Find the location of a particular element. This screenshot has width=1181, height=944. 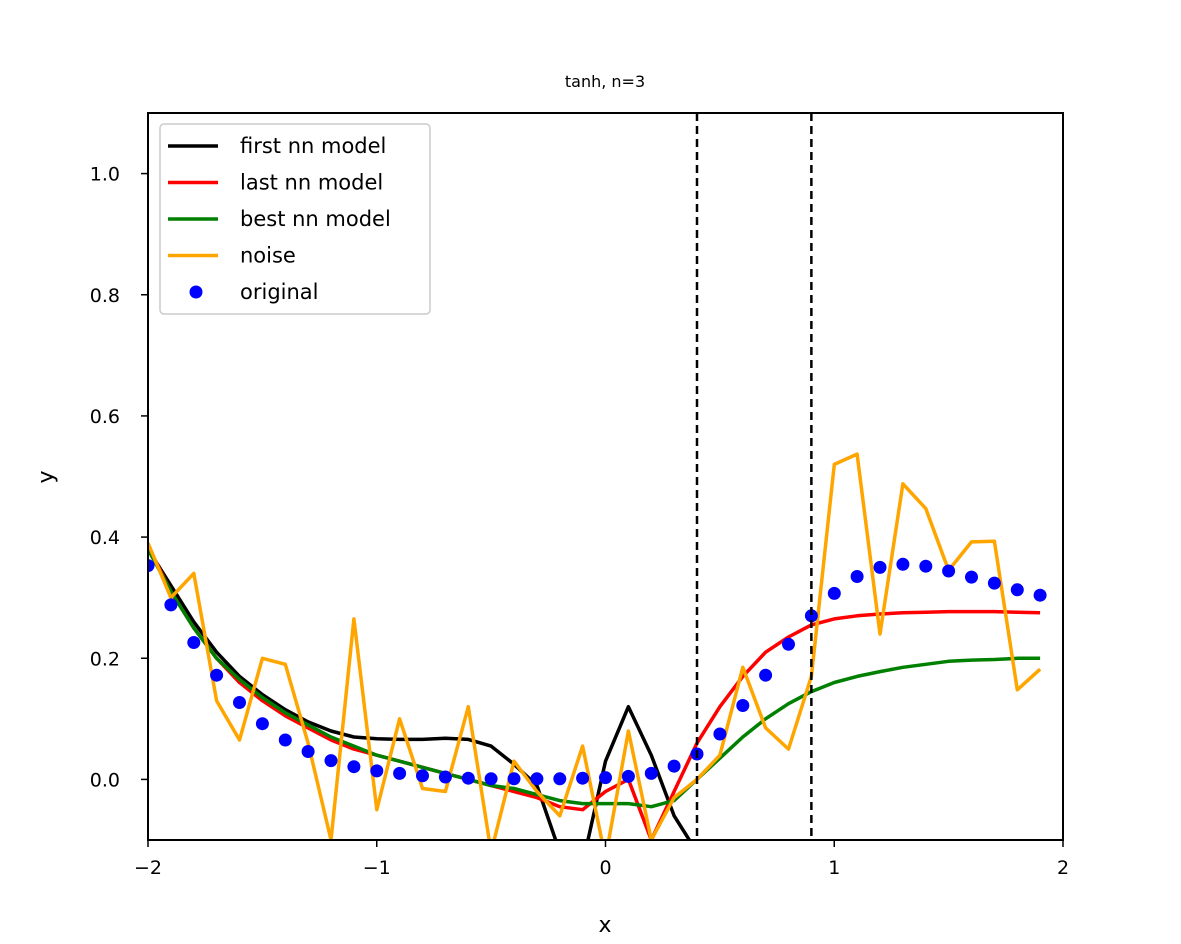

y-tick-label: 0.2 is located at coordinates (105, 659).